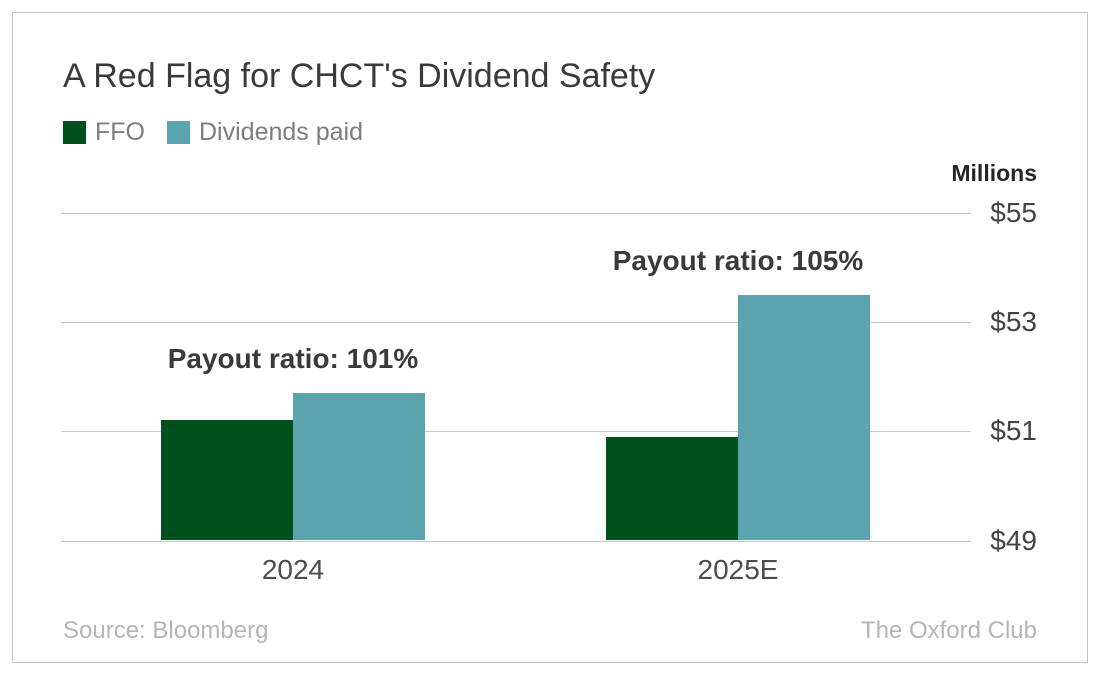  What do you see at coordinates (166, 630) in the screenshot?
I see `source-credit: Source: Bloomberg` at bounding box center [166, 630].